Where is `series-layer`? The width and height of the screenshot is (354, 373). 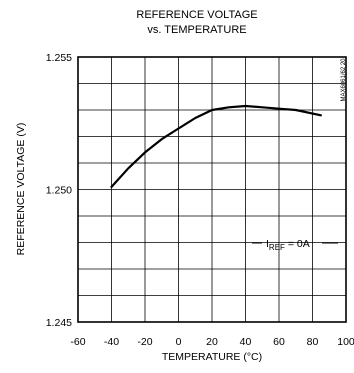
series-layer is located at coordinates (216, 146).